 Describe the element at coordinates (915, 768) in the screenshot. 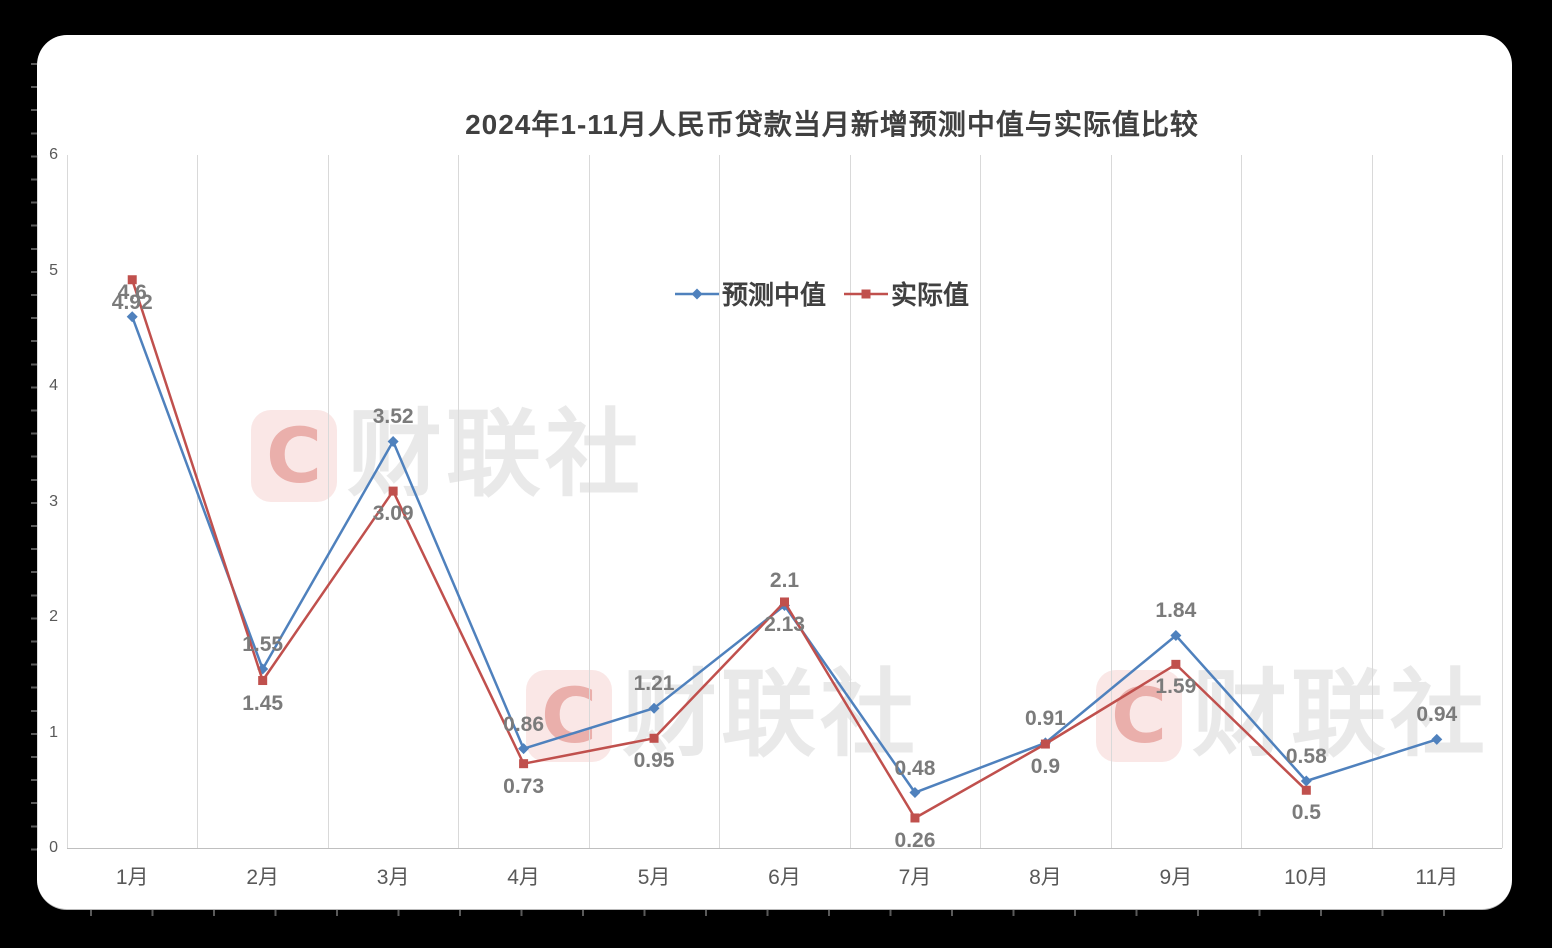

I see `data-label: 0.48` at that location.